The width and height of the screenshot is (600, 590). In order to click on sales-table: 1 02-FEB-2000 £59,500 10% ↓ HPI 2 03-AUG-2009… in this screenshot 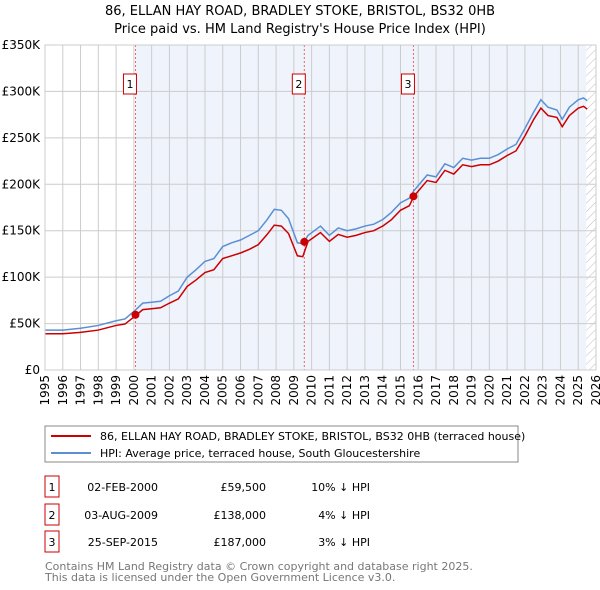, I will do `click(207, 514)`.